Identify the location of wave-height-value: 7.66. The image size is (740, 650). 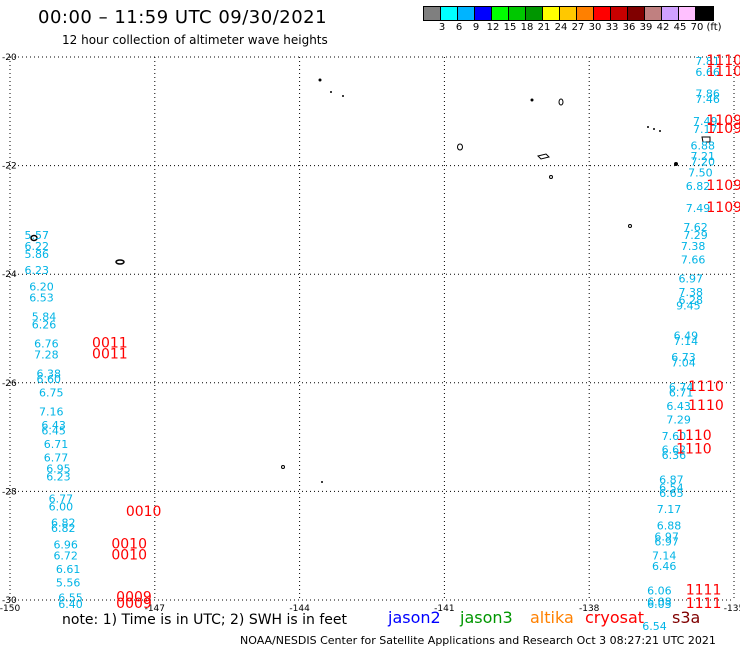
(693, 259).